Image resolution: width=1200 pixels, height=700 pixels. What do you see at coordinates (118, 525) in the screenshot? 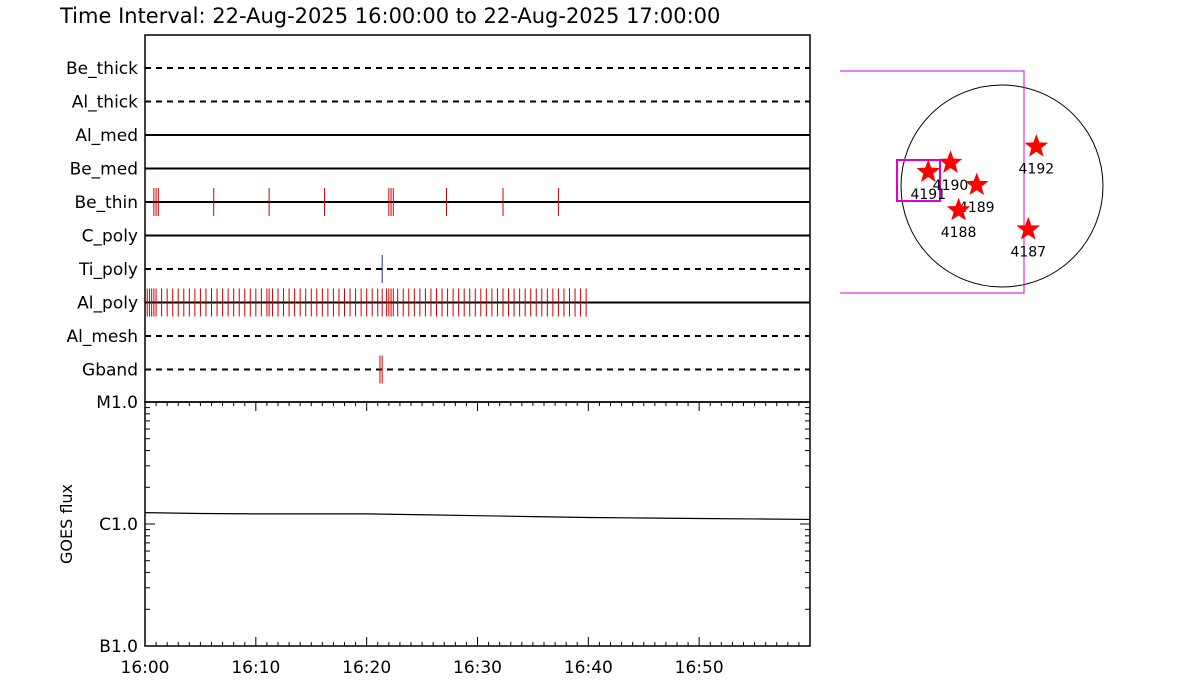
I see `y-tick-label: C1.0` at bounding box center [118, 525].